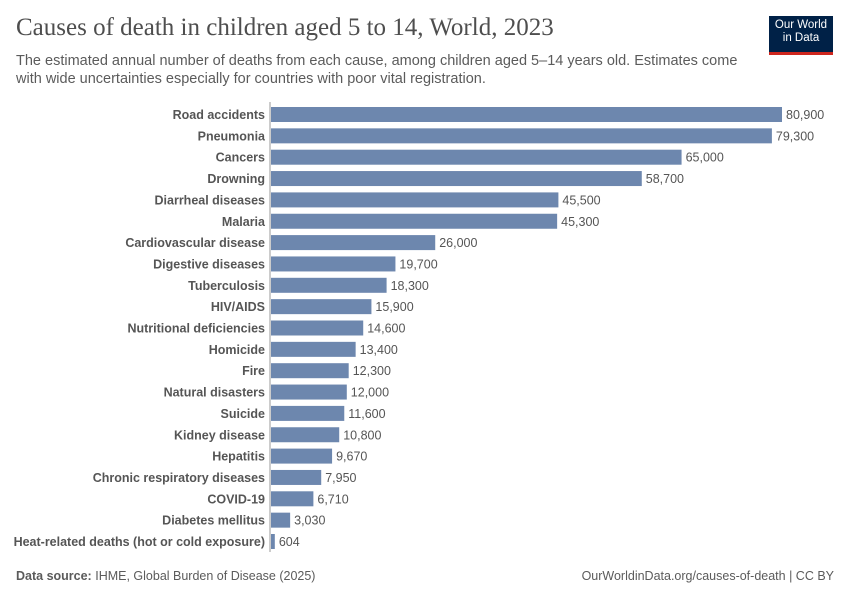 Image resolution: width=850 pixels, height=600 pixels. What do you see at coordinates (244, 222) in the screenshot?
I see `category-label: Malaria` at bounding box center [244, 222].